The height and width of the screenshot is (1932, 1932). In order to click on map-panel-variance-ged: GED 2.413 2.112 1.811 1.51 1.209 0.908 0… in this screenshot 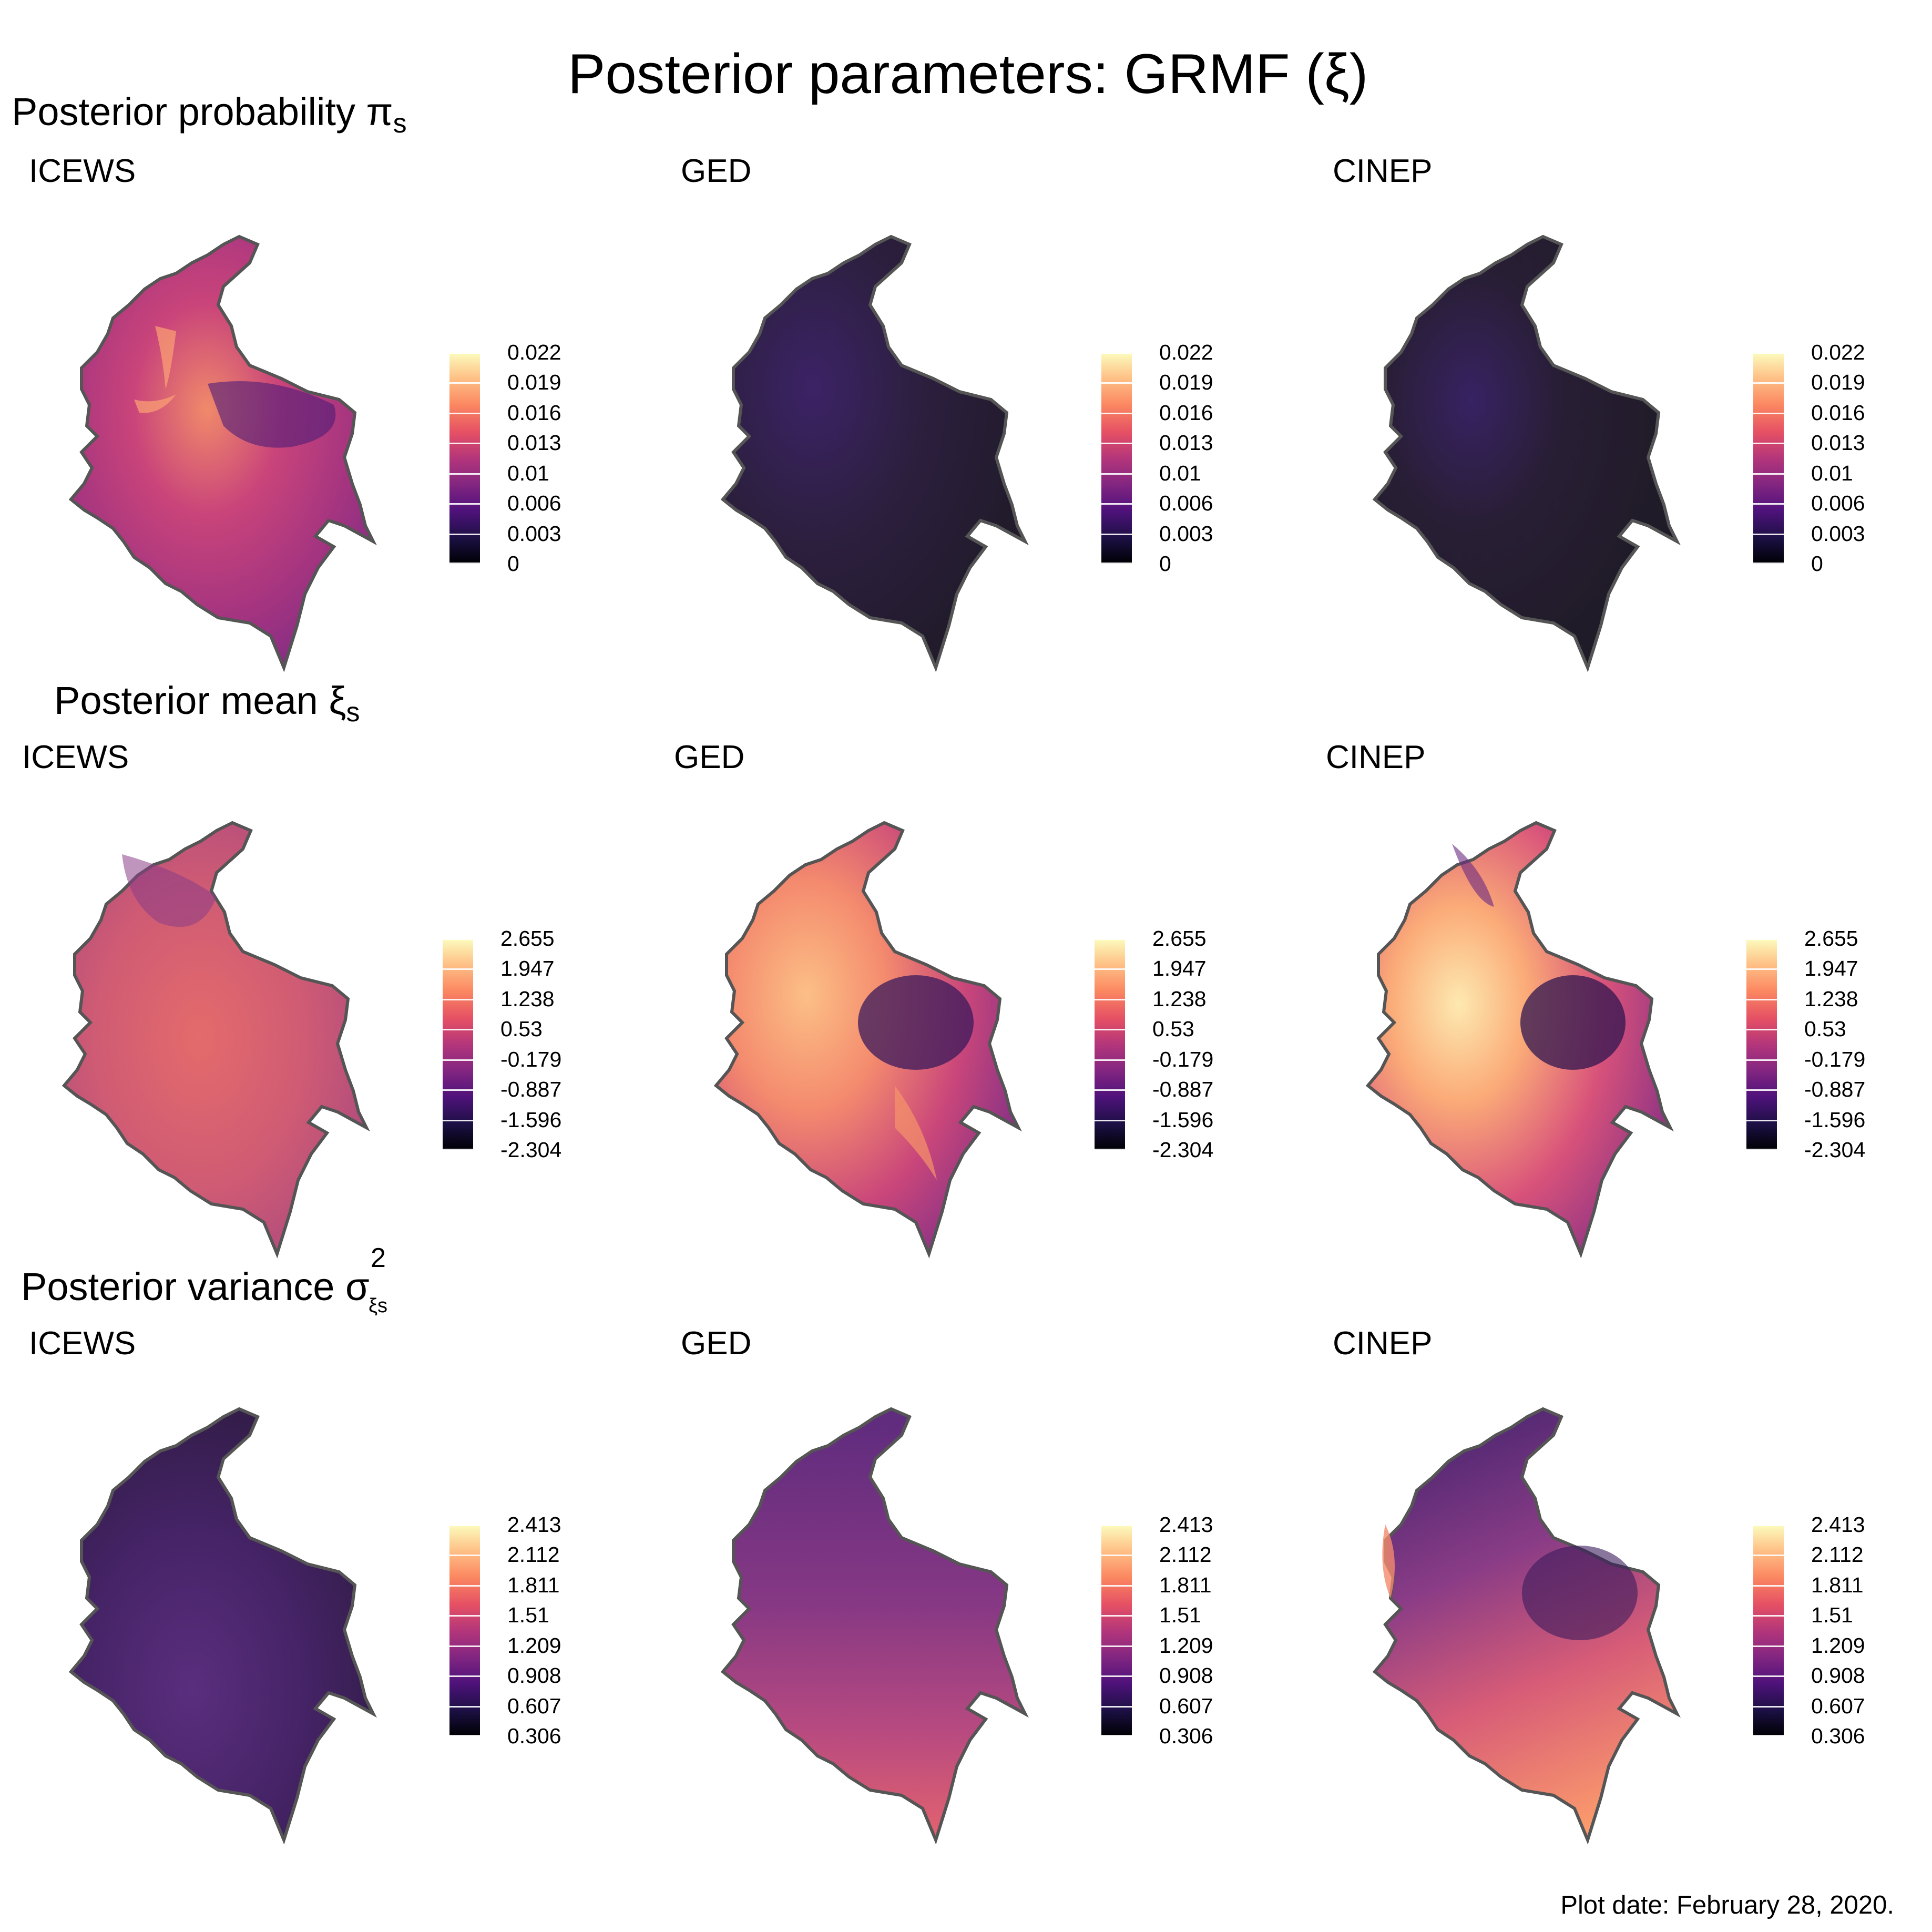, I will do `click(1007, 1614)`.